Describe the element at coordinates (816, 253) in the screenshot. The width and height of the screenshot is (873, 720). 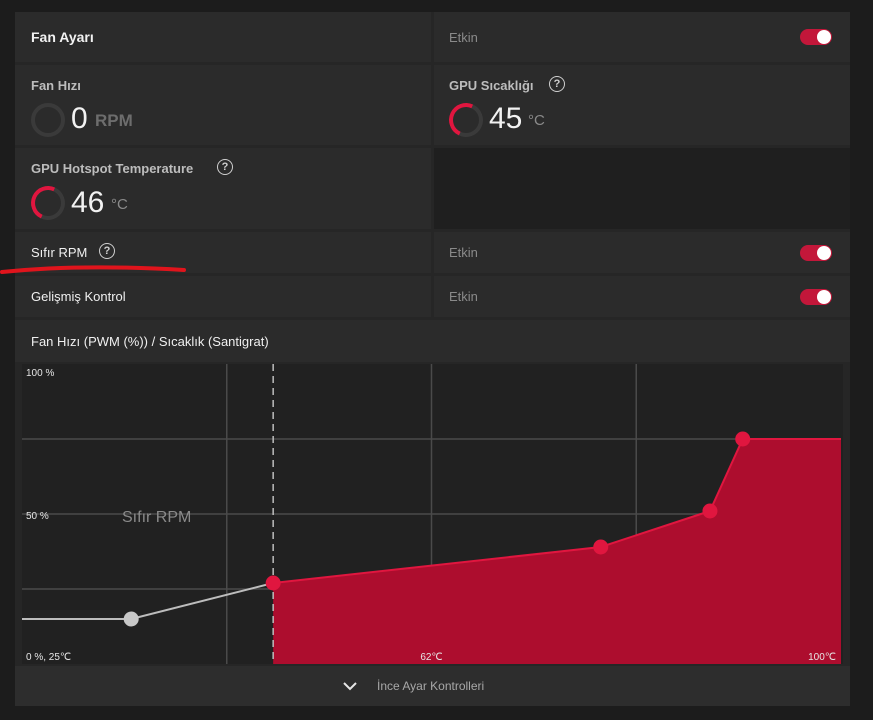
I see `zero-rpm-toggle` at that location.